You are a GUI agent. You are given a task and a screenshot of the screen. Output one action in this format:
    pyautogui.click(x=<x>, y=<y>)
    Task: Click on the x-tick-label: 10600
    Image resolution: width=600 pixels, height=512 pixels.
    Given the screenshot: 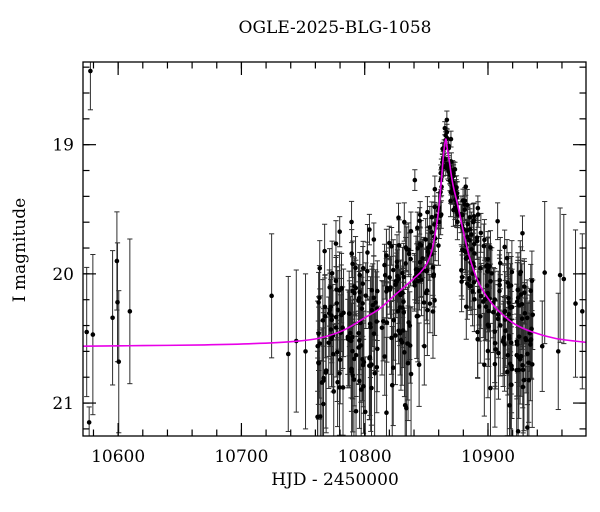 What is the action you would take?
    pyautogui.click(x=118, y=457)
    